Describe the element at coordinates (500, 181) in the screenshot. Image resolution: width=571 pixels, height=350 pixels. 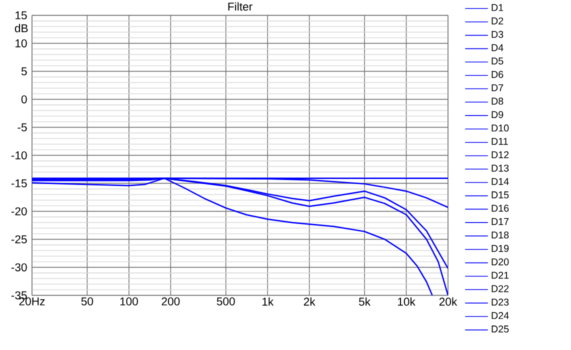
I see `legend-label: D14` at that location.